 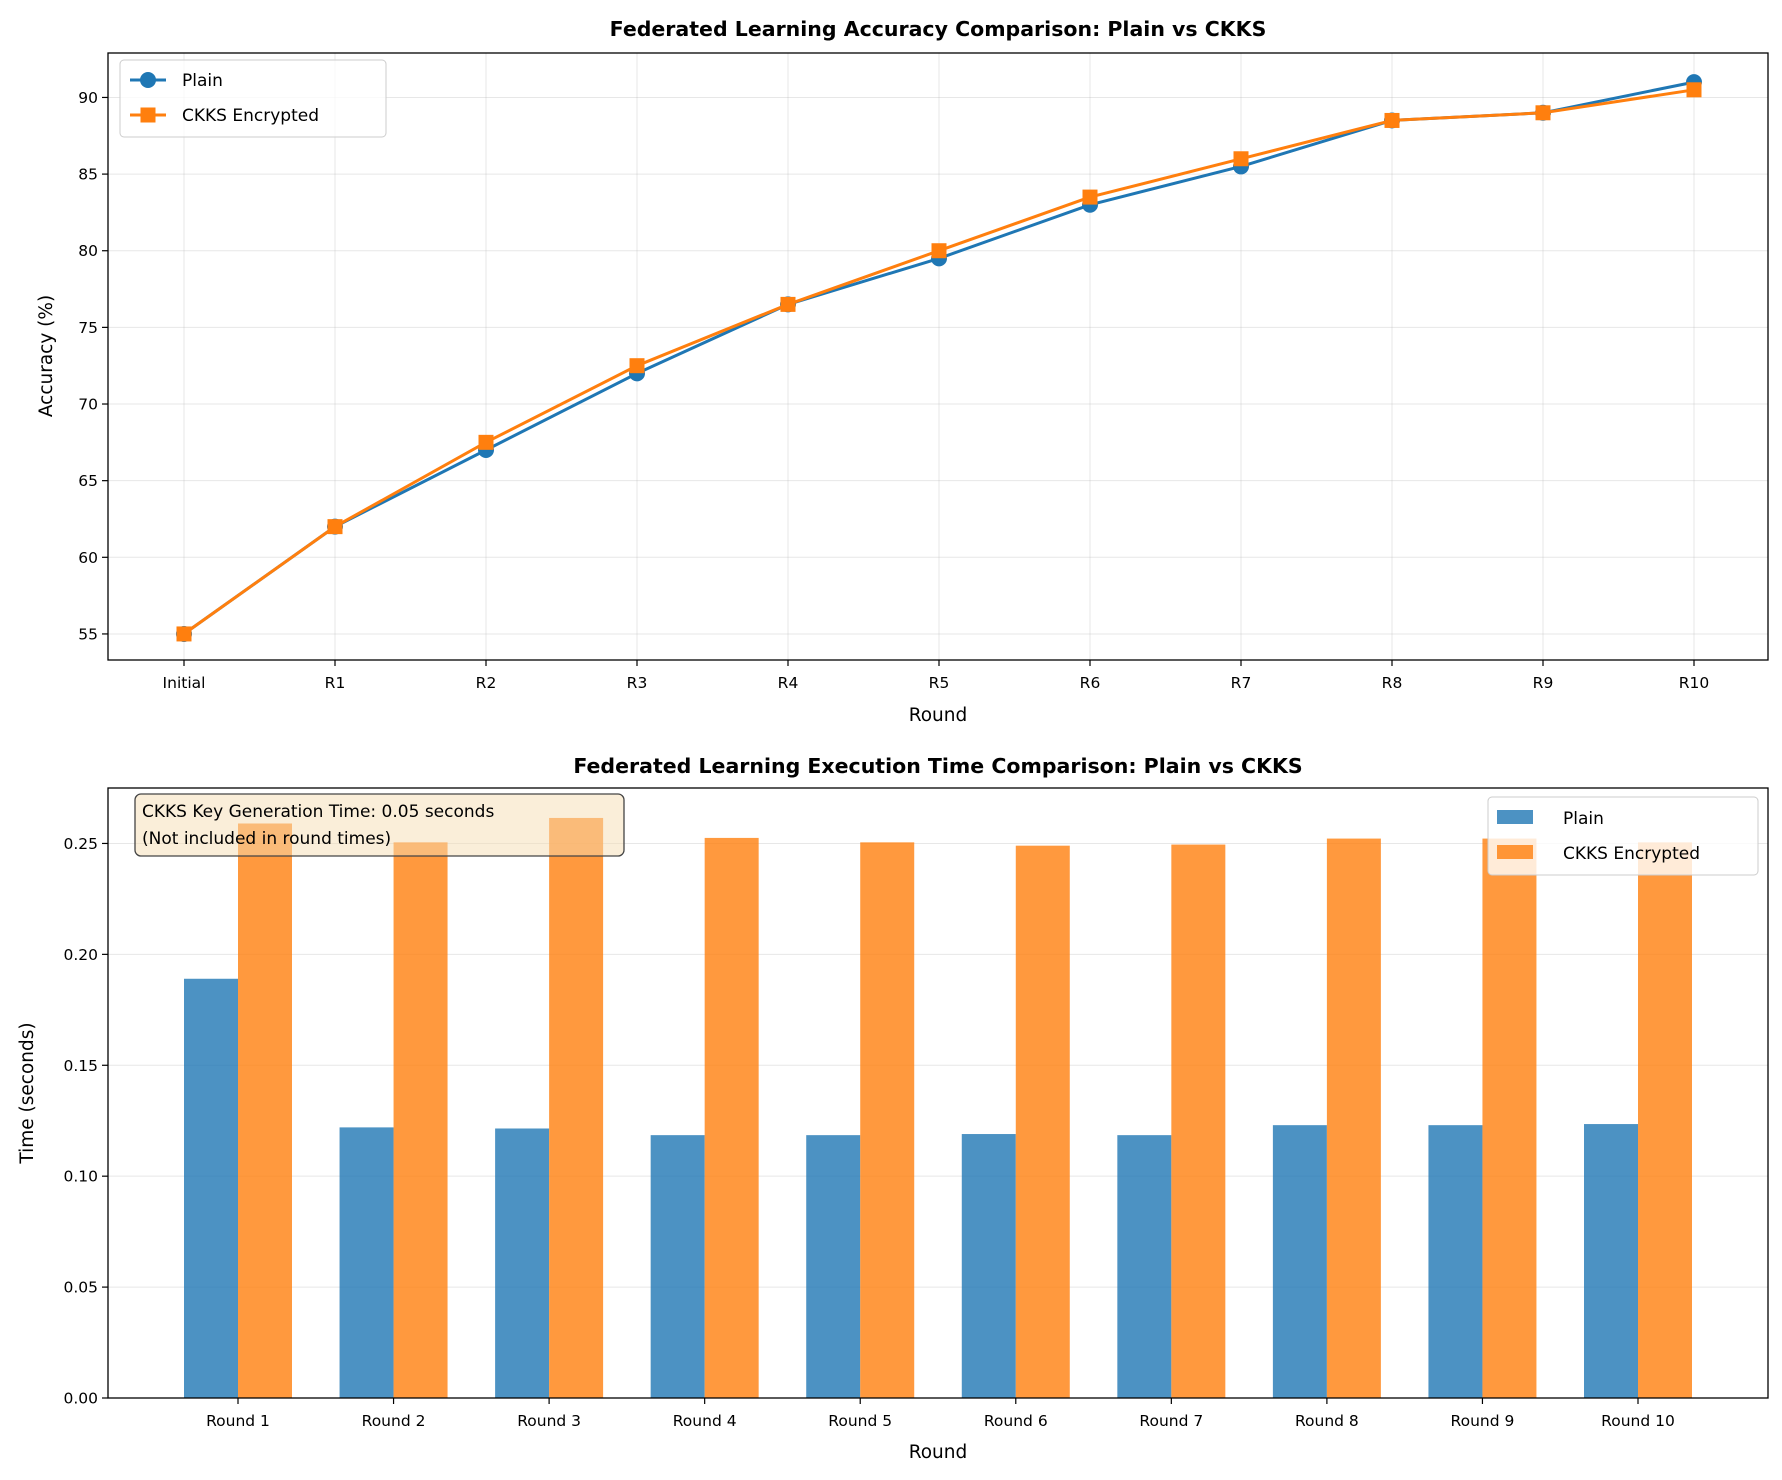 I want to click on accuracy-y-tick-label: 60, so click(x=88, y=558).